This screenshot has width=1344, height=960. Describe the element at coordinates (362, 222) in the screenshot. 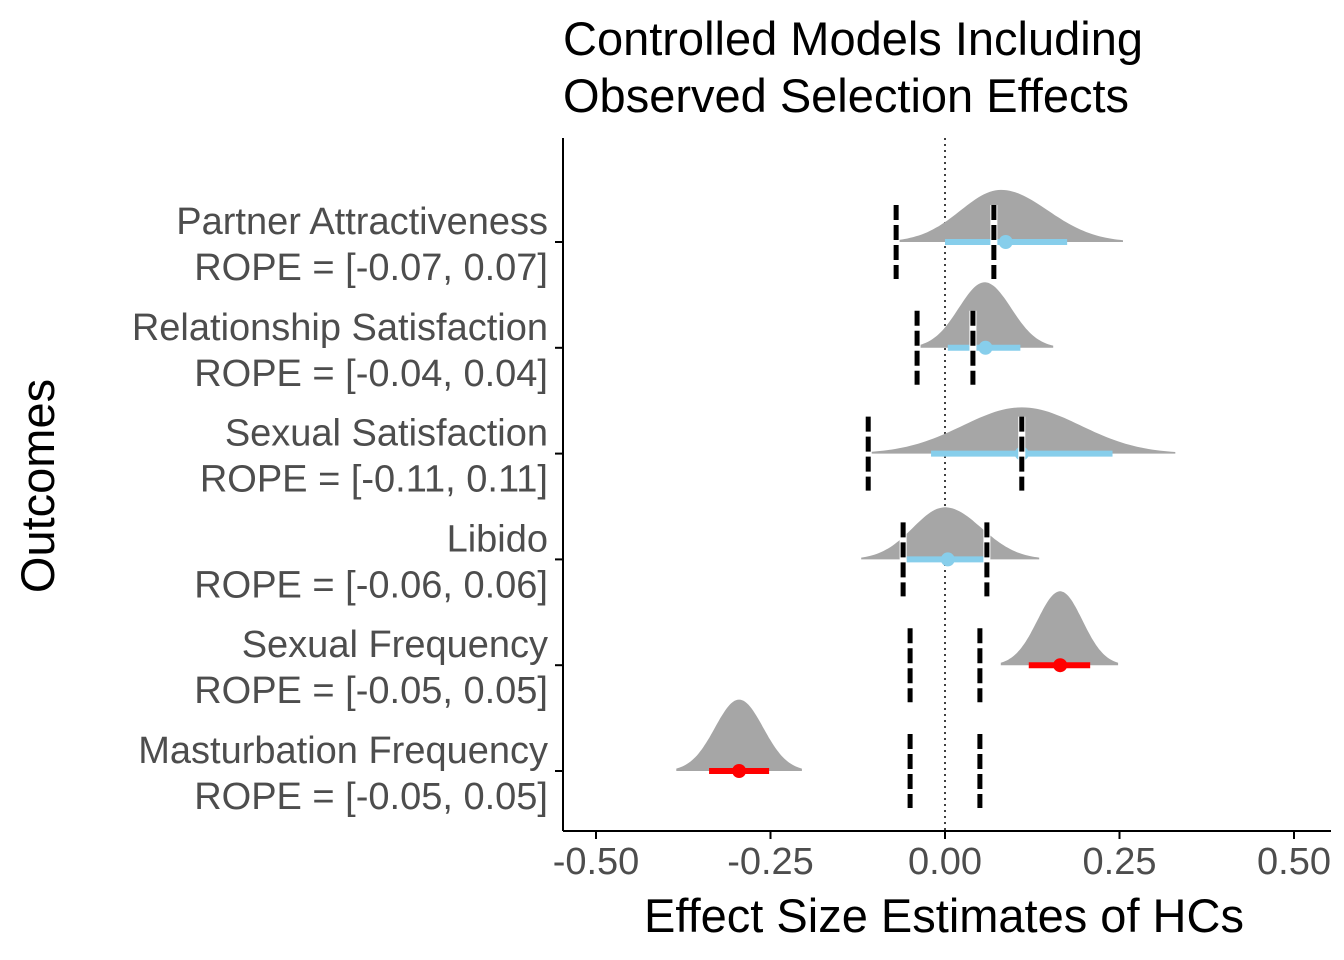

I see `outcome-label: Partner Attractiveness` at that location.